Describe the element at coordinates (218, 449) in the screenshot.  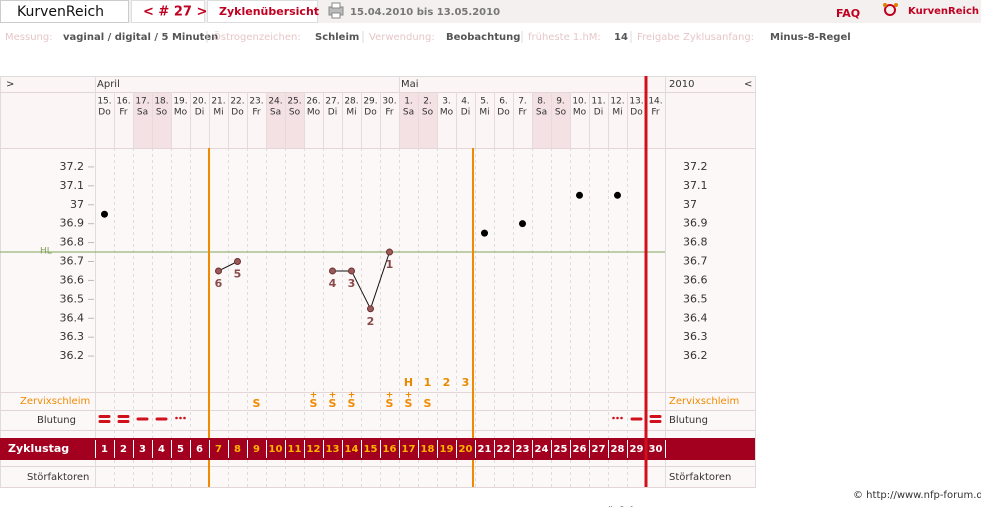
I see `cycle-day: 7` at that location.